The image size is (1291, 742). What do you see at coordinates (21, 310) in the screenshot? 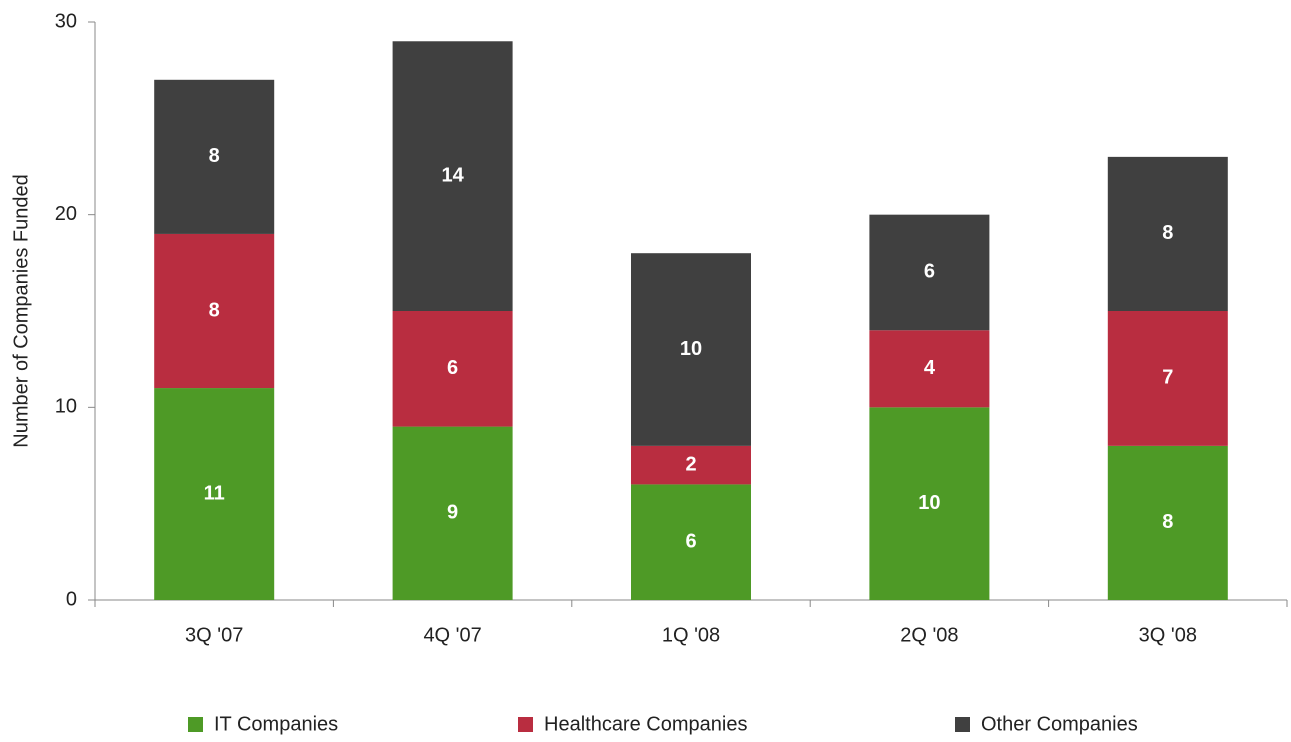
I see `y-axis-label: Number of Companies Funded` at bounding box center [21, 310].